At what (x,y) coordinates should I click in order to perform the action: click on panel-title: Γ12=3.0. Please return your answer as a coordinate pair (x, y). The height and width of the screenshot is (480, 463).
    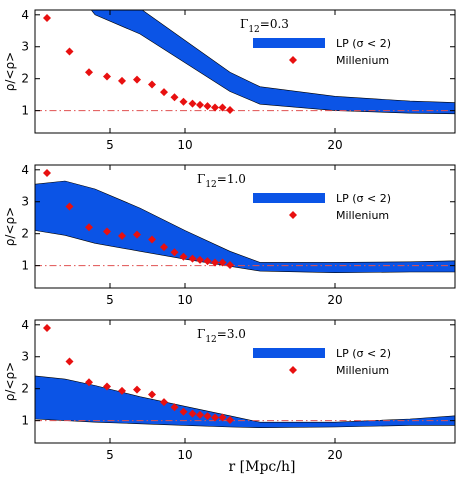
    Looking at the image, I should click on (221, 336).